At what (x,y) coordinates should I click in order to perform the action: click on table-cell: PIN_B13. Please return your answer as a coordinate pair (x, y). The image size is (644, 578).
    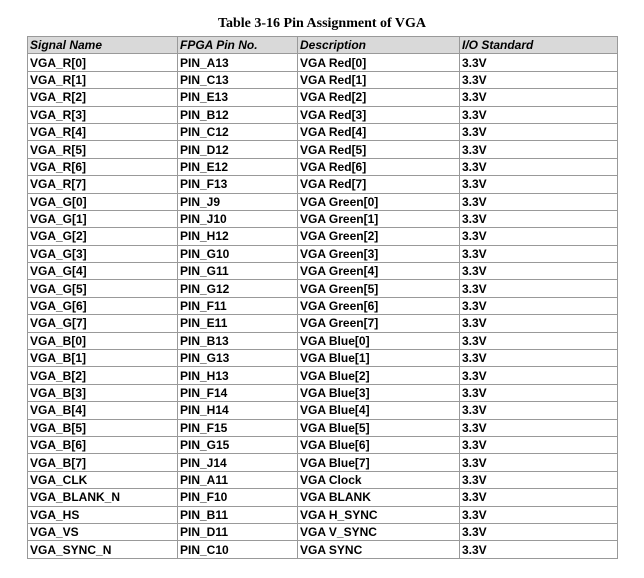
    Looking at the image, I should click on (237, 341).